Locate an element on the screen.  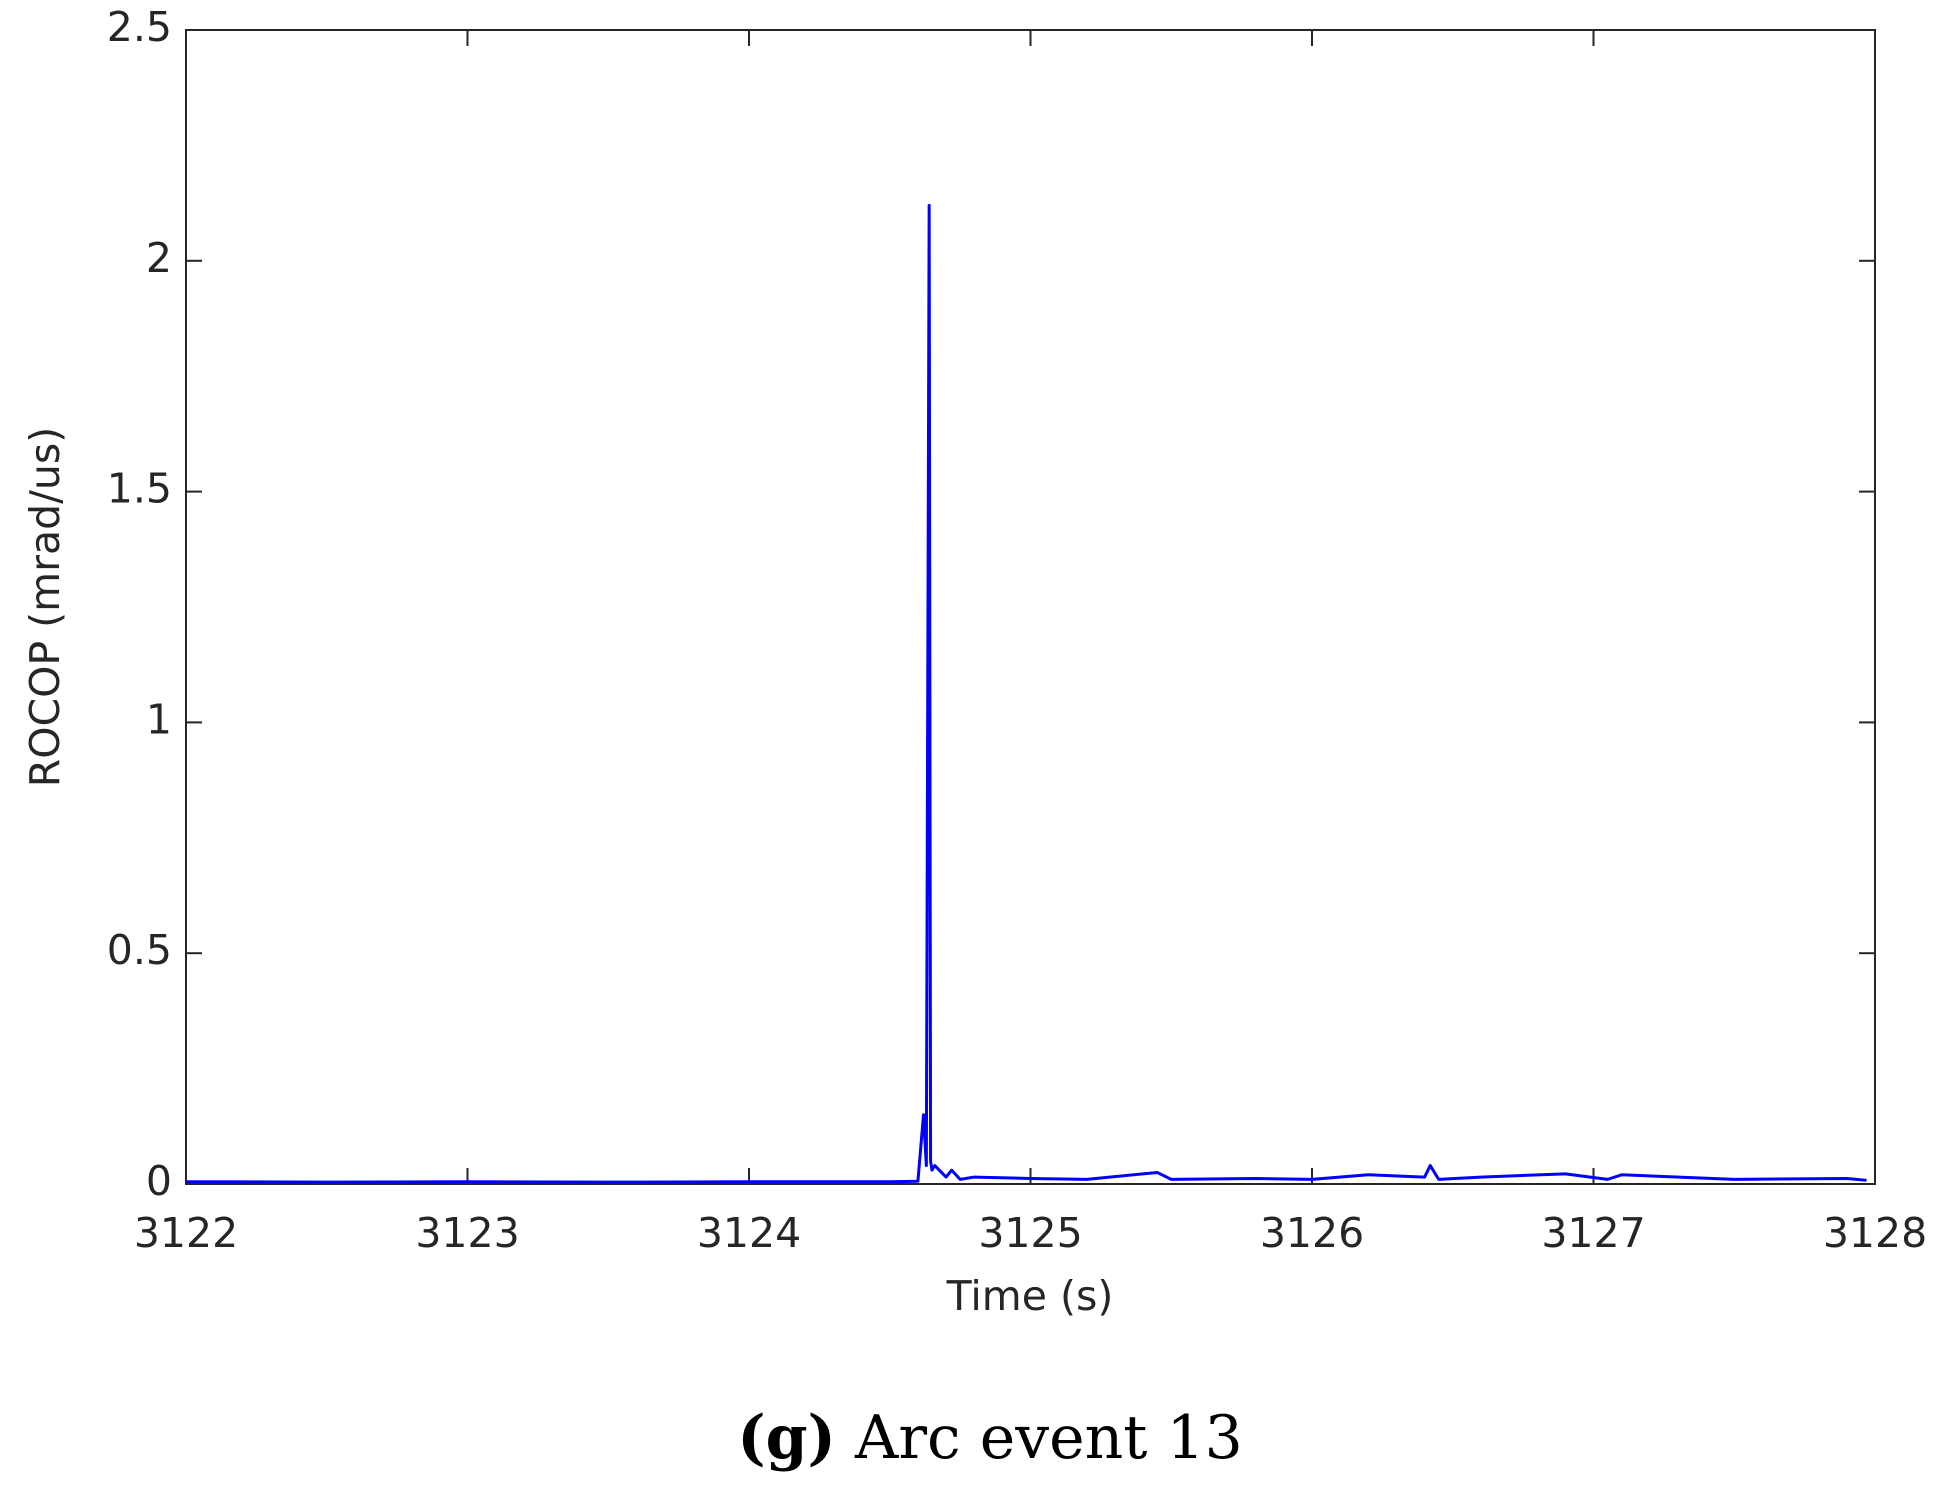
y-tick-label: 2.5 is located at coordinates (139, 27).